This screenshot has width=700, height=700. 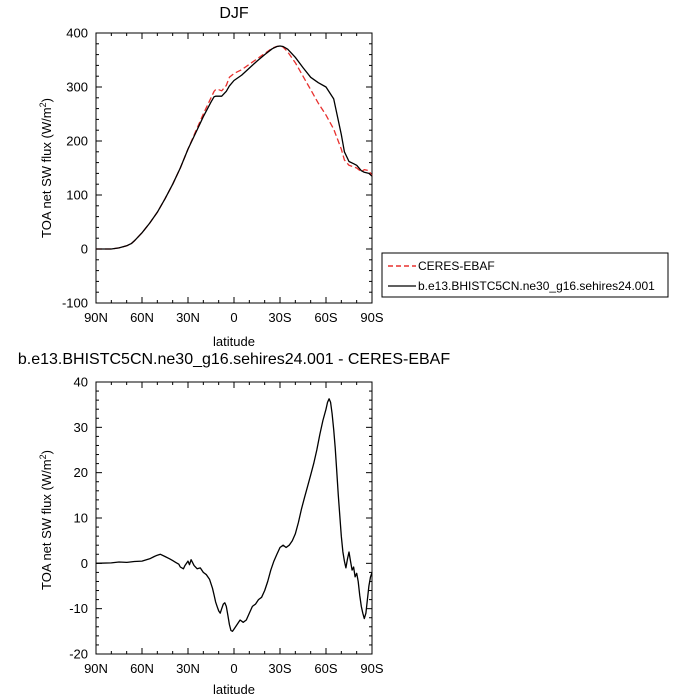 I want to click on legend-box, so click(x=525, y=275).